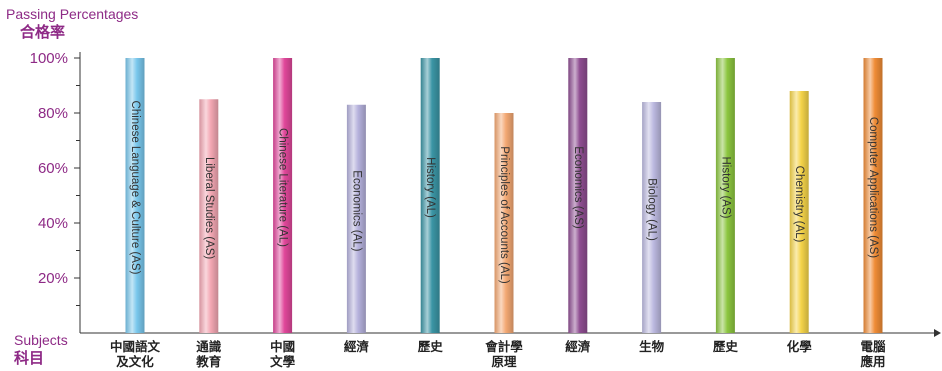 The width and height of the screenshot is (942, 371). Describe the element at coordinates (799, 204) in the screenshot. I see `bar-label: Chemistry (AL)` at that location.